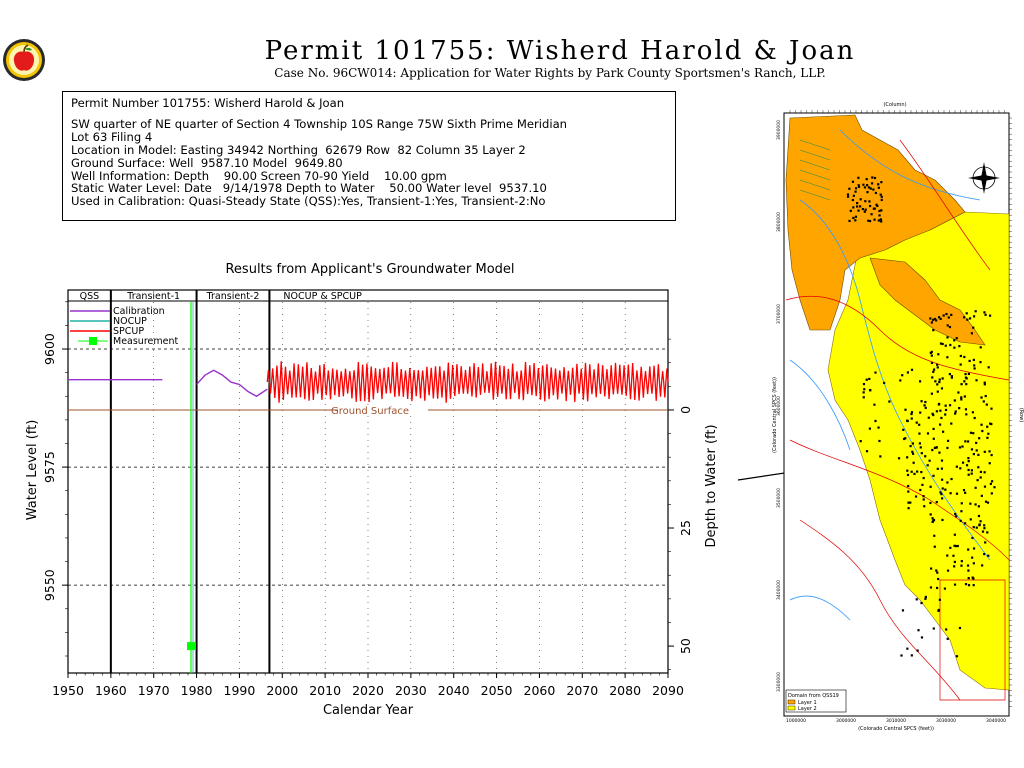 This screenshot has height=768, width=1024. I want to click on period-label: QSS, so click(90, 296).